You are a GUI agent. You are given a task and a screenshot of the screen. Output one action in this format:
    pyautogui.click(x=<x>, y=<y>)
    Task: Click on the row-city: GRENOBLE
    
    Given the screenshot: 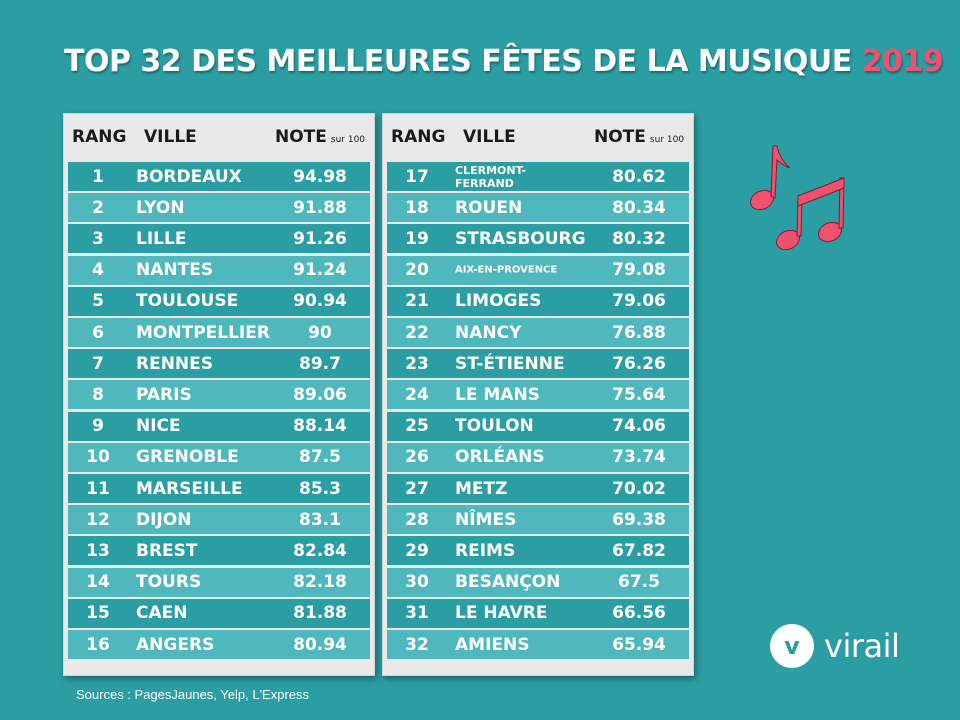 What is the action you would take?
    pyautogui.click(x=187, y=457)
    